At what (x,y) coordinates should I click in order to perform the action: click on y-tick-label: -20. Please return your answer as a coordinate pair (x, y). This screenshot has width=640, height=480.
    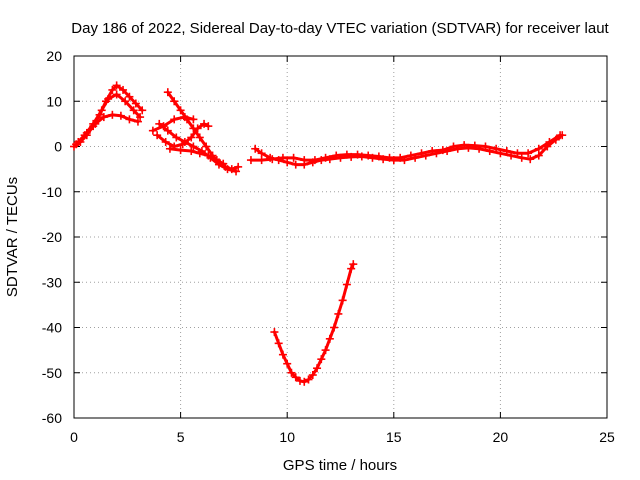
    Looking at the image, I should click on (52, 237).